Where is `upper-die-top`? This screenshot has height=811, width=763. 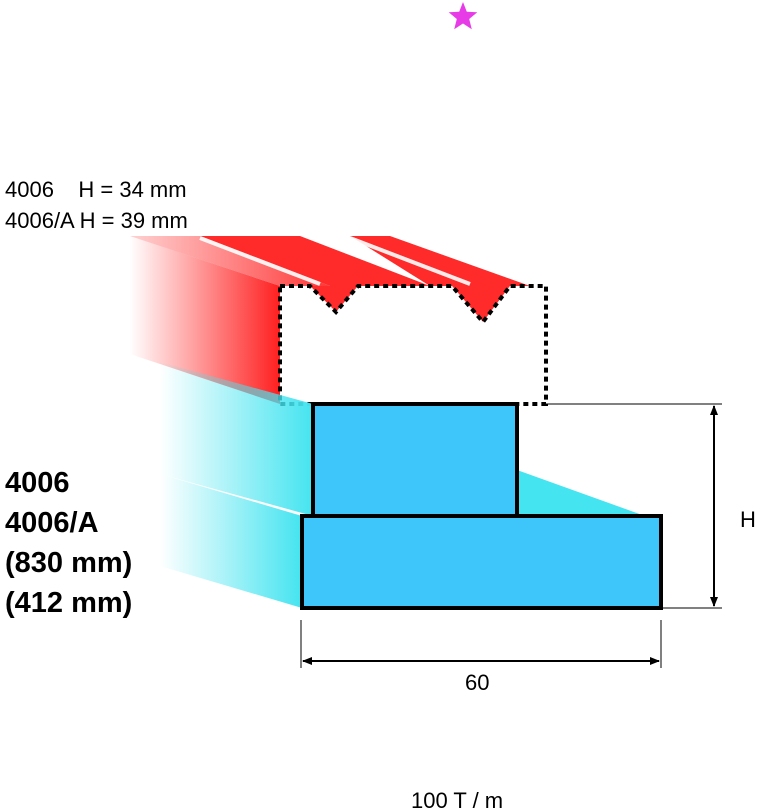 upper-die-top is located at coordinates (230, 261).